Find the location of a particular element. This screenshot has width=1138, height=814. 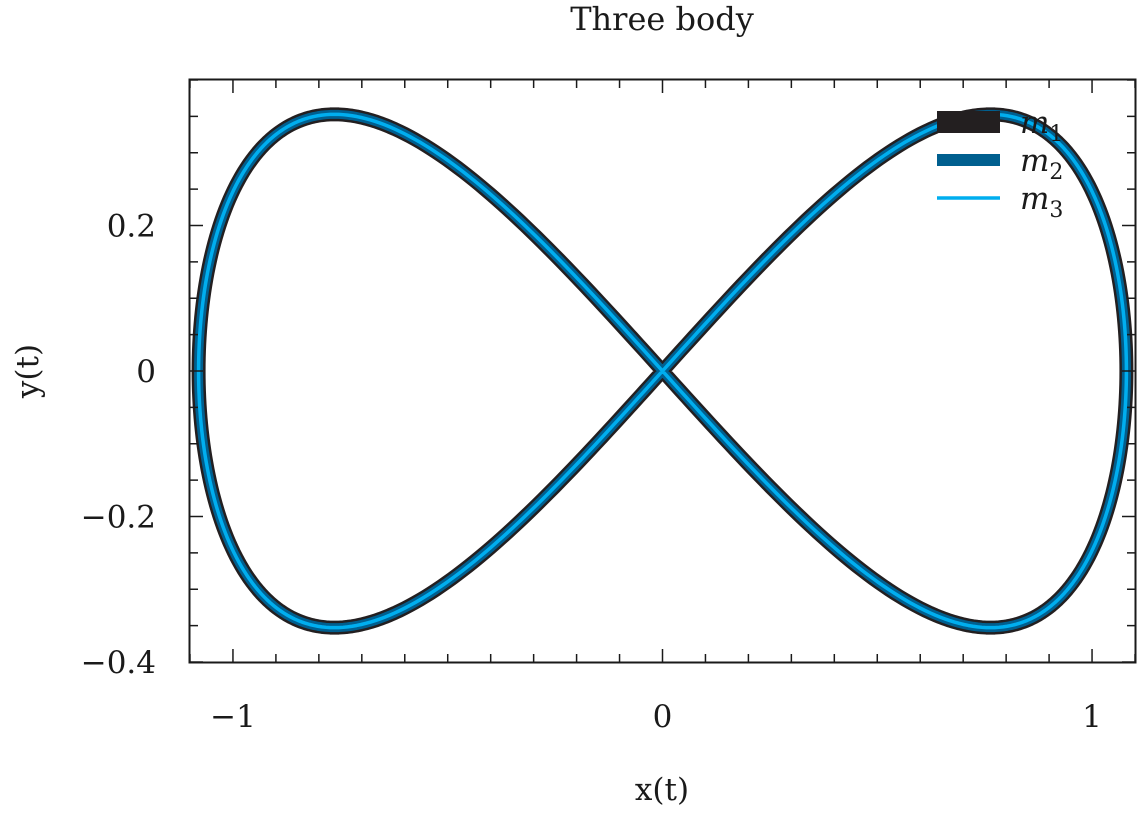

y-tick-label: 0.2 is located at coordinates (131, 227).